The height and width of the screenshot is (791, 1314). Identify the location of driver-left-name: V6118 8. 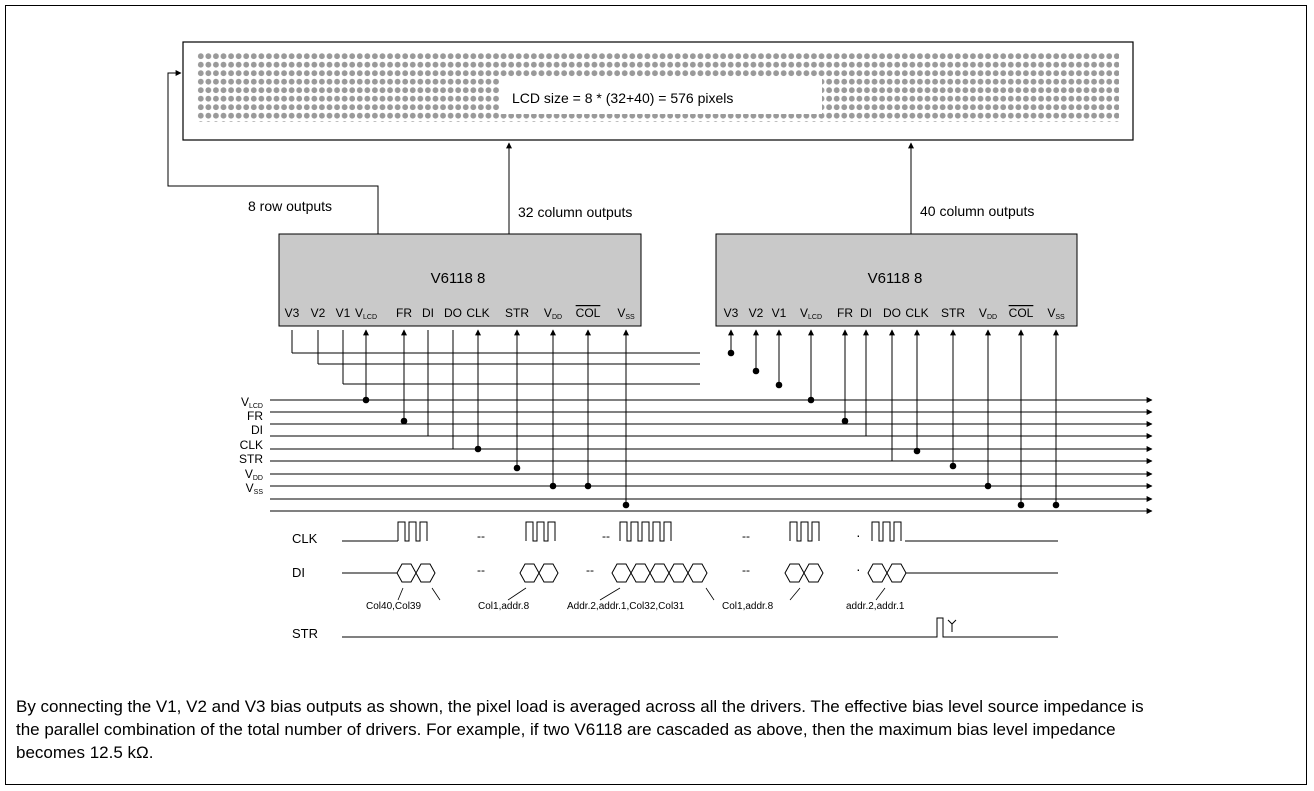
(458, 278).